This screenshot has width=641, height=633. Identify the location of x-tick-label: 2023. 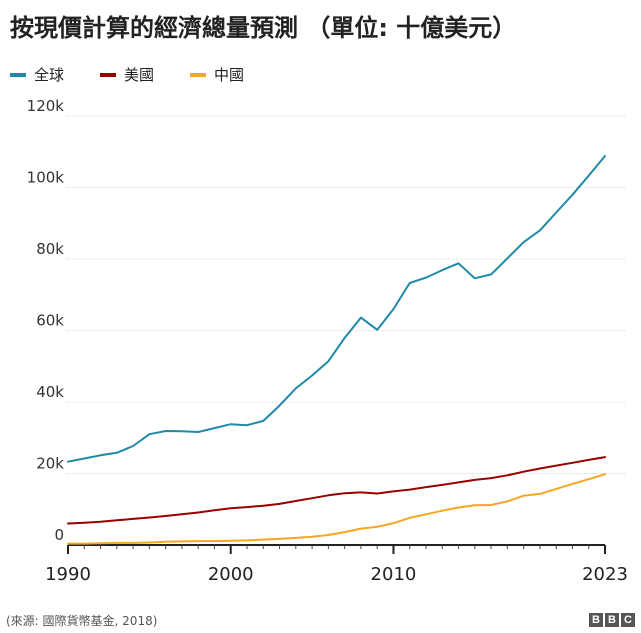
(605, 574).